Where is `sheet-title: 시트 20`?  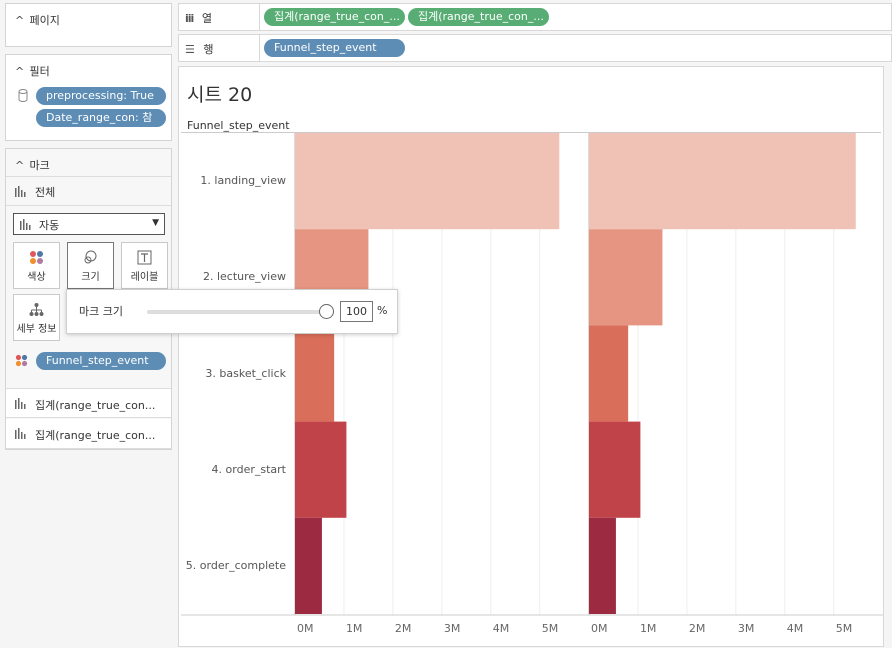
sheet-title: 시트 20 is located at coordinates (220, 95).